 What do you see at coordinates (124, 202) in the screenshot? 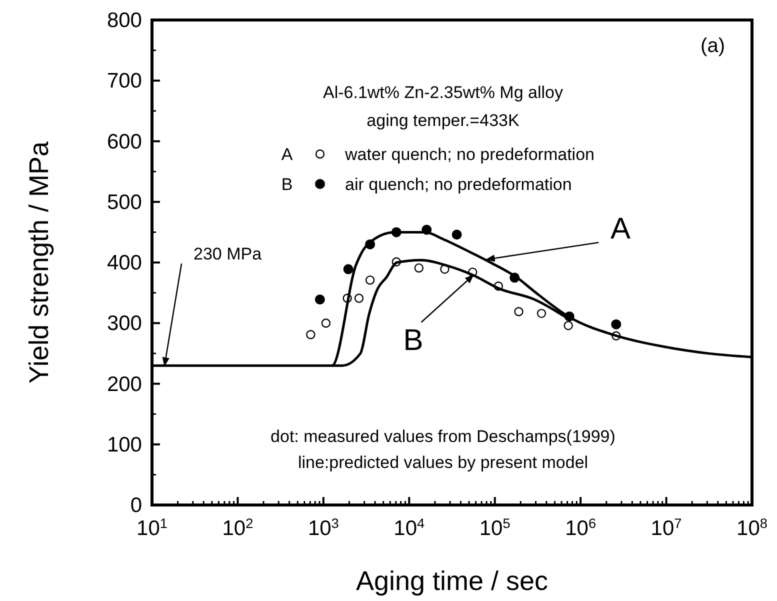
I see `y-tick-label: 500` at bounding box center [124, 202].